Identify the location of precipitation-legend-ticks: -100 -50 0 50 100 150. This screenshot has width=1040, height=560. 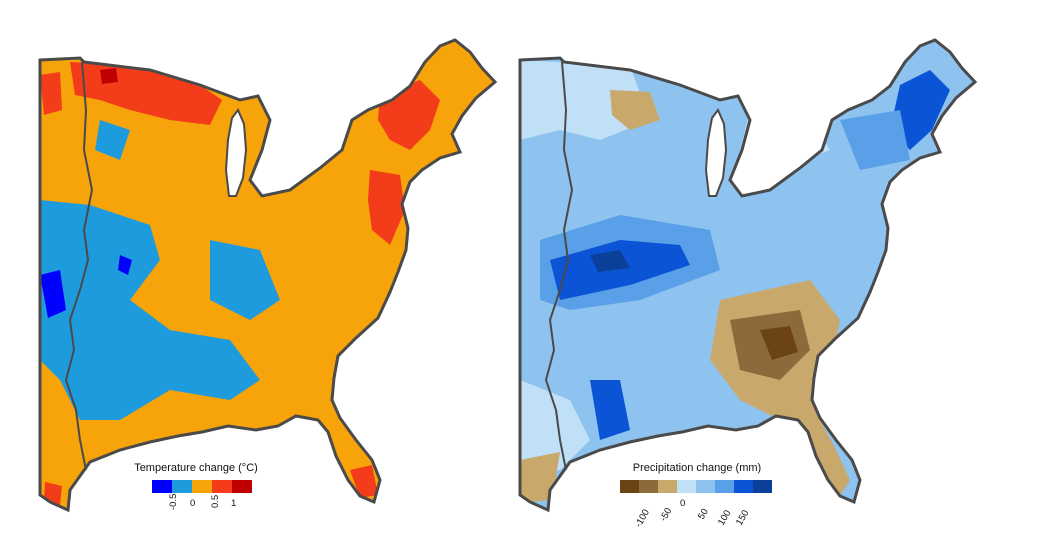
(697, 513).